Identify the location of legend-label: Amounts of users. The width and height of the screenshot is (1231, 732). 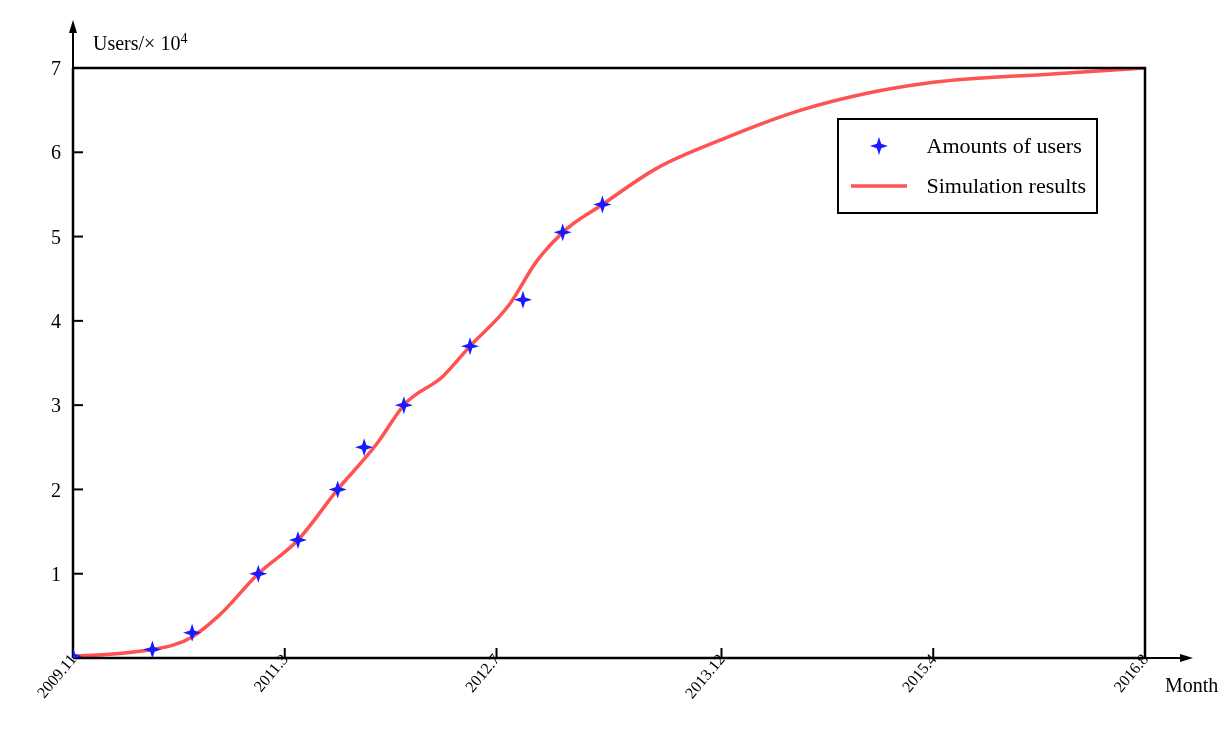
(1004, 146).